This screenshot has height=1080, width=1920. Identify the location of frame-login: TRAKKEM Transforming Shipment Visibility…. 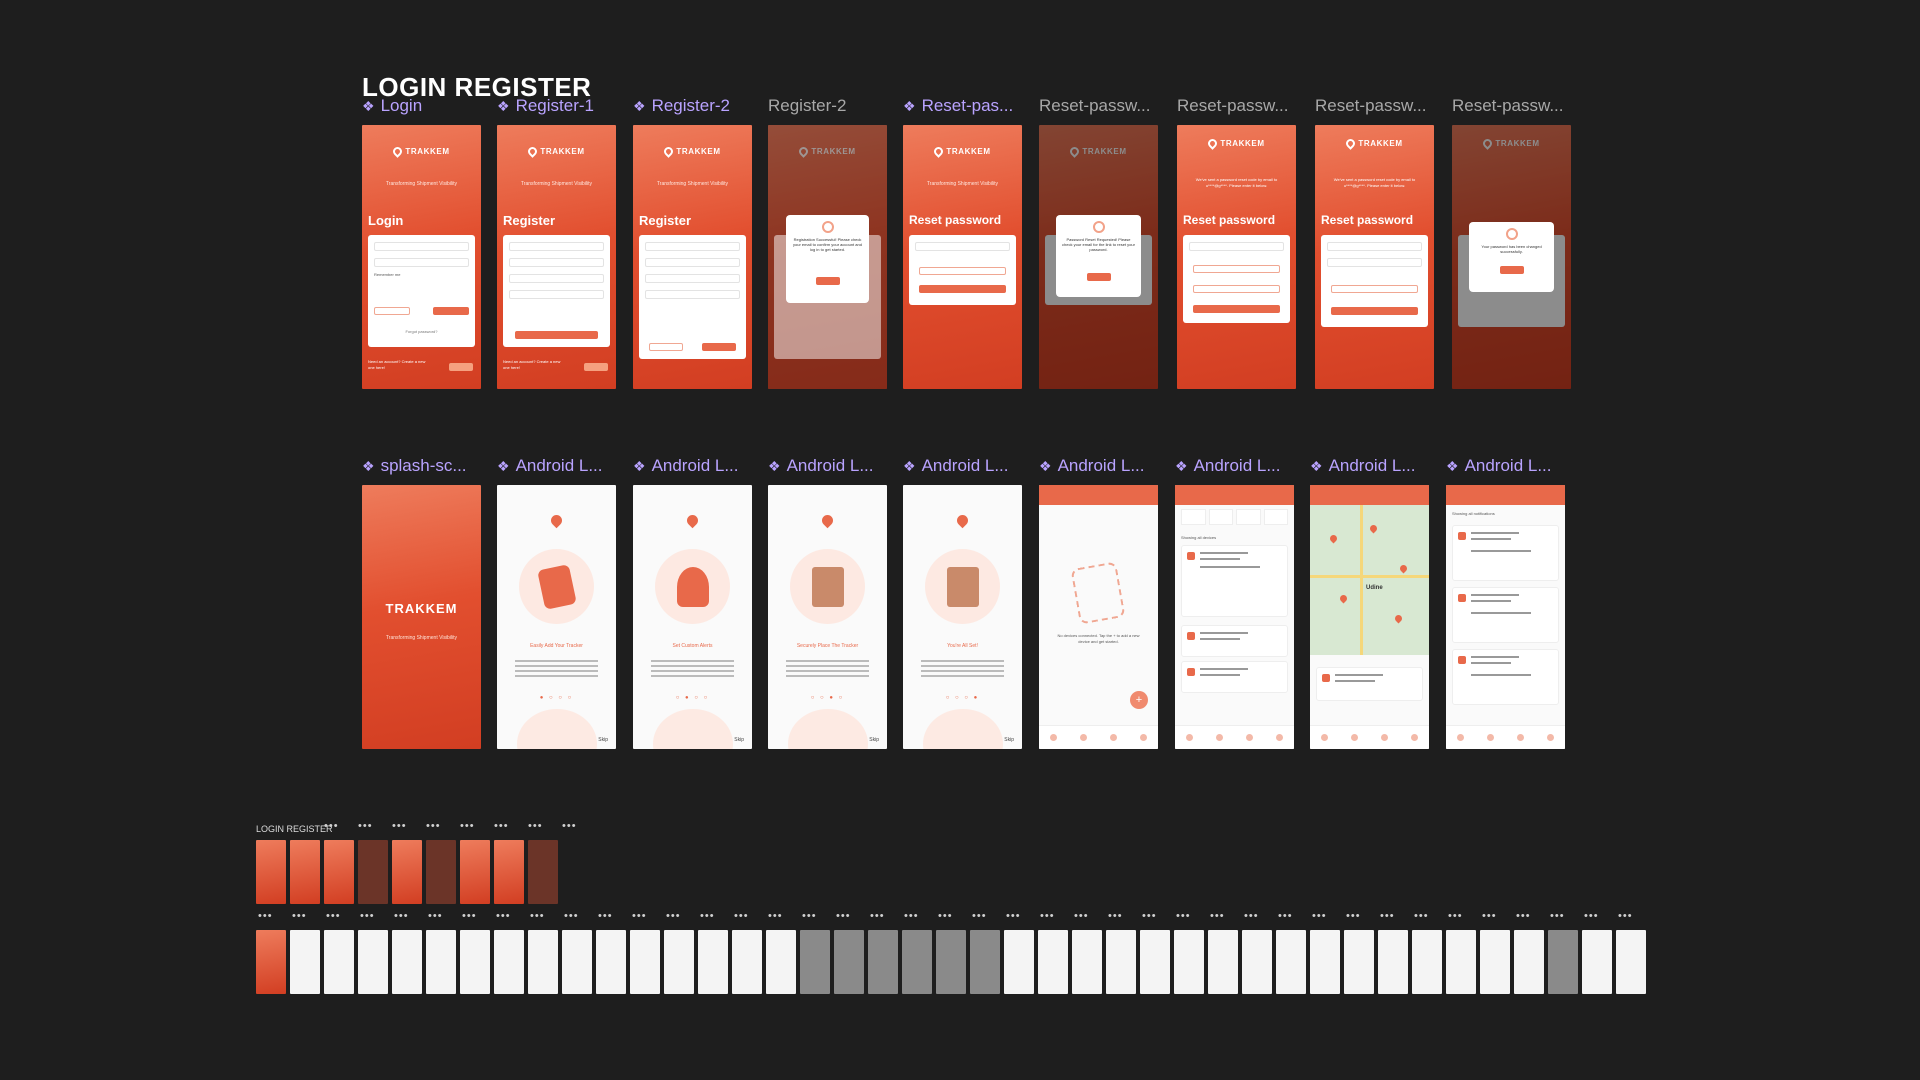
(421, 257).